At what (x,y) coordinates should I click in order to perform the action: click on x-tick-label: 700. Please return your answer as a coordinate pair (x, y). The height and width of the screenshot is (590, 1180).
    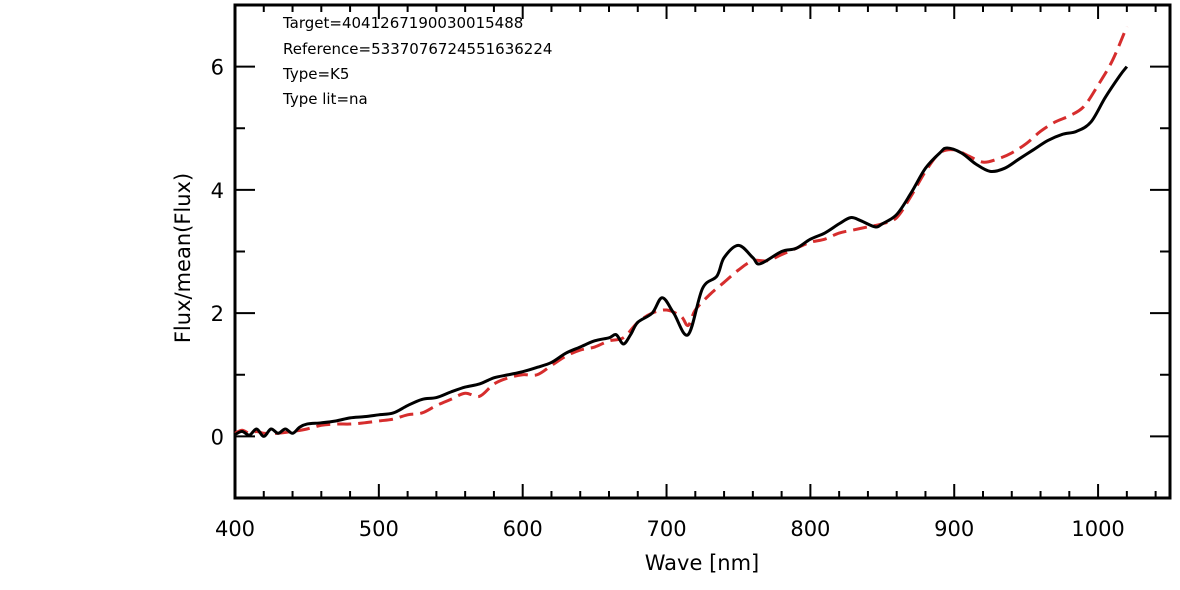
    Looking at the image, I should click on (666, 529).